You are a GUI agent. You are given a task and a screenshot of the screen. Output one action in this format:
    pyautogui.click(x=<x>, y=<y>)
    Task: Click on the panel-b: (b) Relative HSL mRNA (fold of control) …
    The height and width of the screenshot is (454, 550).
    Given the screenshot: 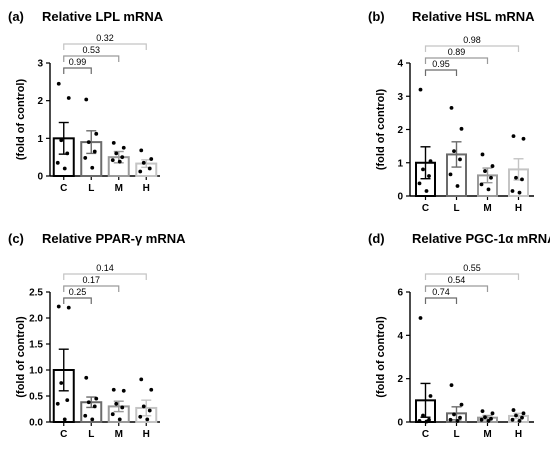 What is the action you would take?
    pyautogui.click(x=451, y=111)
    